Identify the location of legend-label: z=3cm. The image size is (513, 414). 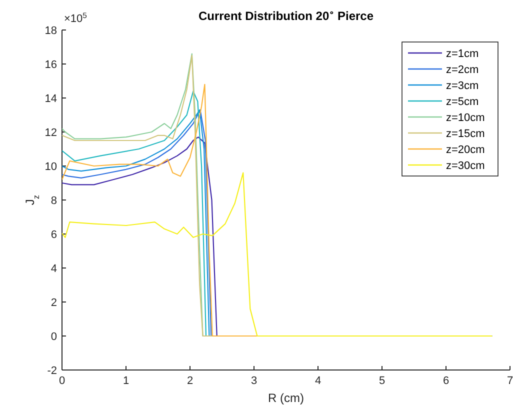
(462, 86).